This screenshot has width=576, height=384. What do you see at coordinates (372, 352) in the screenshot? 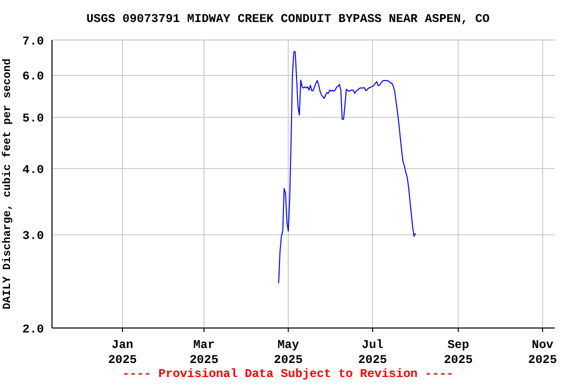
I see `x-tick-label: Jul 2025` at bounding box center [372, 352].